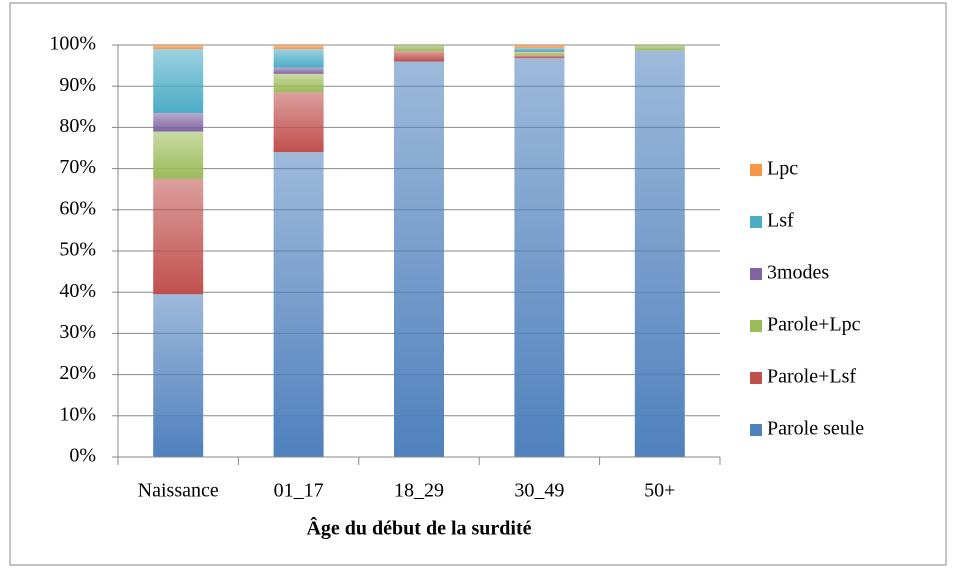  Describe the element at coordinates (77, 126) in the screenshot. I see `y-tick-label: 80%` at that location.